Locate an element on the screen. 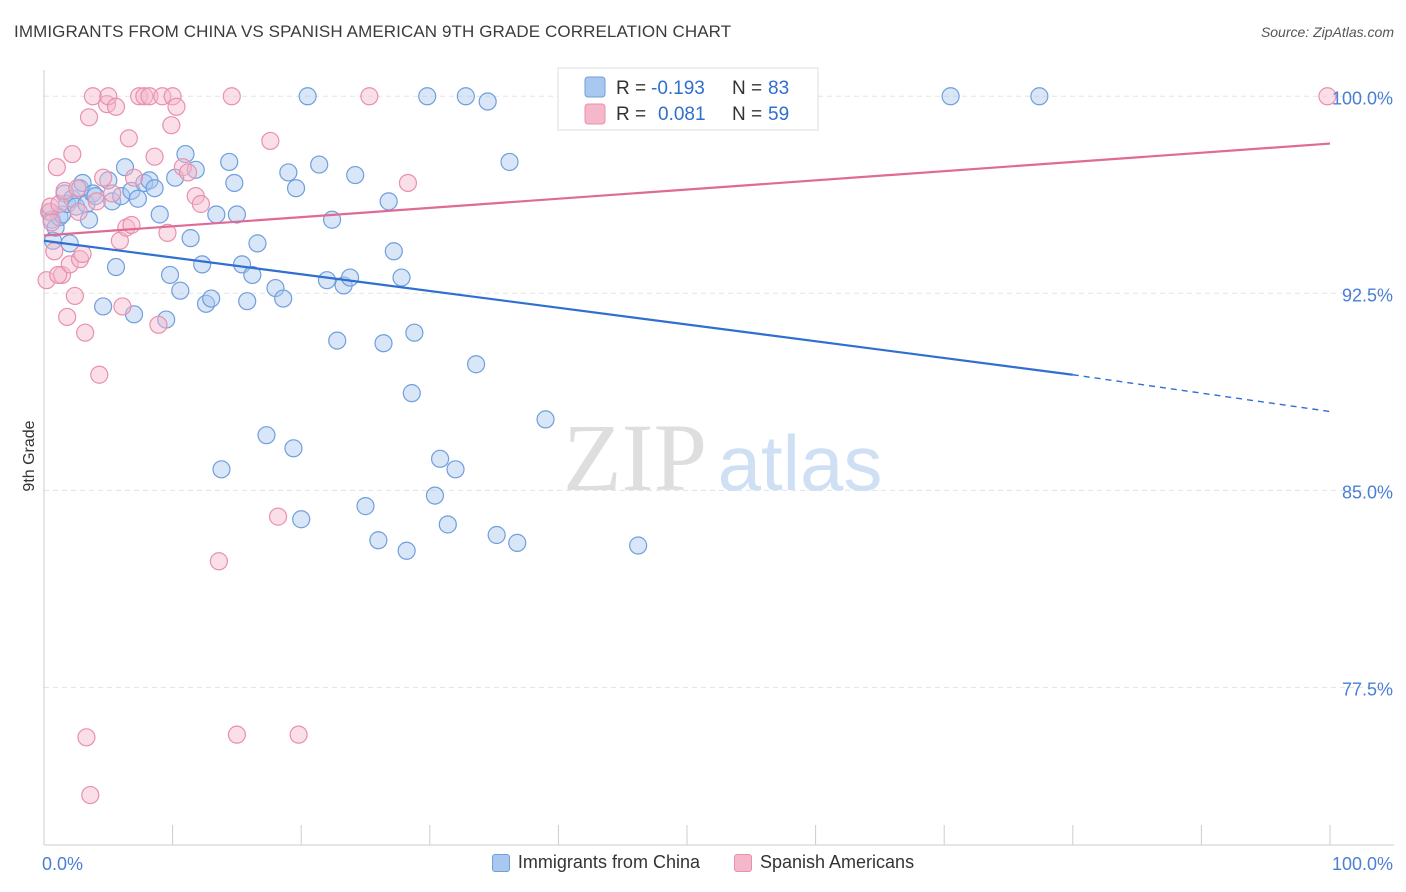 Image resolution: width=1406 pixels, height=892 pixels. series-legend: Immigrants from China Spanish Americans is located at coordinates (703, 862).